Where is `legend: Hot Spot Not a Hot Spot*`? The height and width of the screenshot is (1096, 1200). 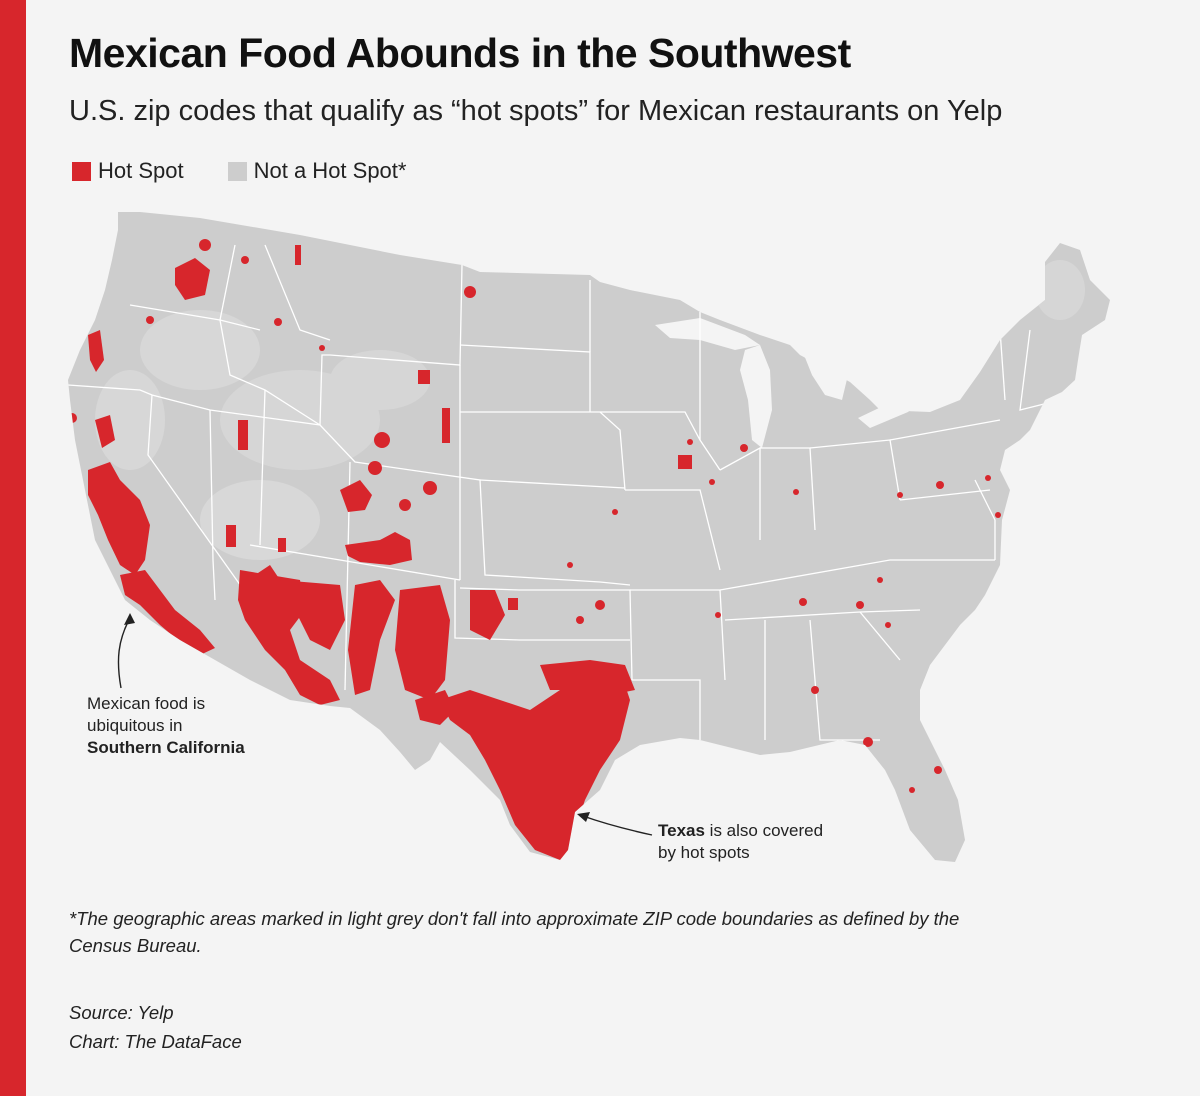 legend: Hot Spot Not a Hot Spot* is located at coordinates (261, 171).